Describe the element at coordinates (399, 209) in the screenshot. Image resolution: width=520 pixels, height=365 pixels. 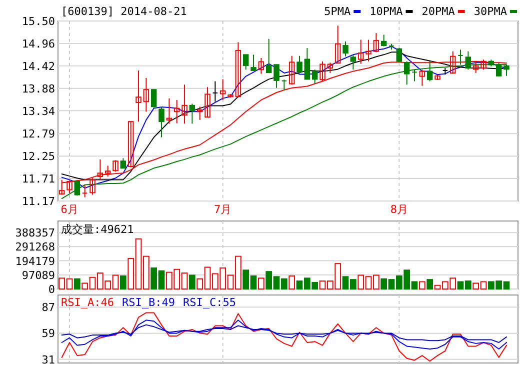
I see `x-tick-label: 8月` at that location.